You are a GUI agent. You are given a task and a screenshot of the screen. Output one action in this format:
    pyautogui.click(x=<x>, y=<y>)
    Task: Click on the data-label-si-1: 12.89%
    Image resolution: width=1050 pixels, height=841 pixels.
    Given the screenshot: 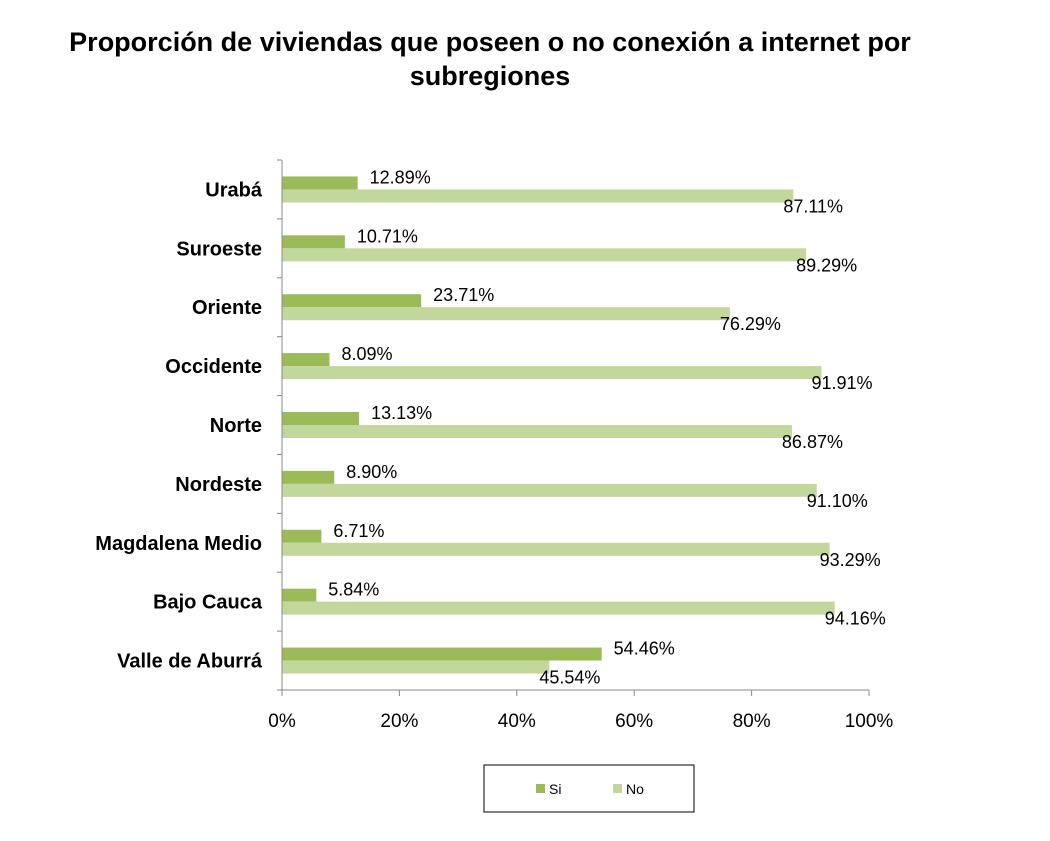 What is the action you would take?
    pyautogui.click(x=400, y=177)
    